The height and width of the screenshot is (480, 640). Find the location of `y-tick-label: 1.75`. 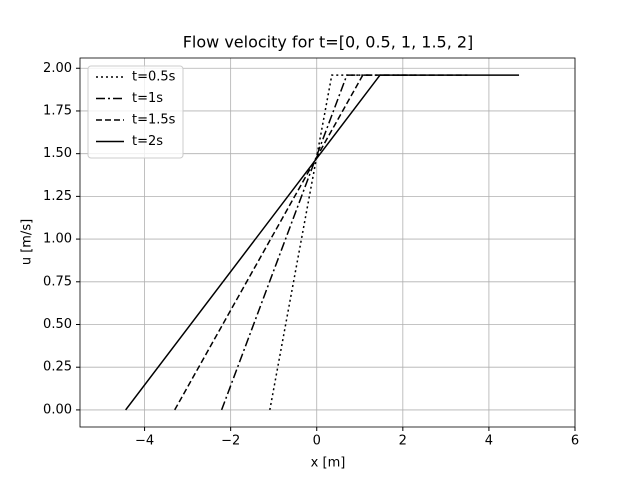

y-tick-label: 1.75 is located at coordinates (57, 110).